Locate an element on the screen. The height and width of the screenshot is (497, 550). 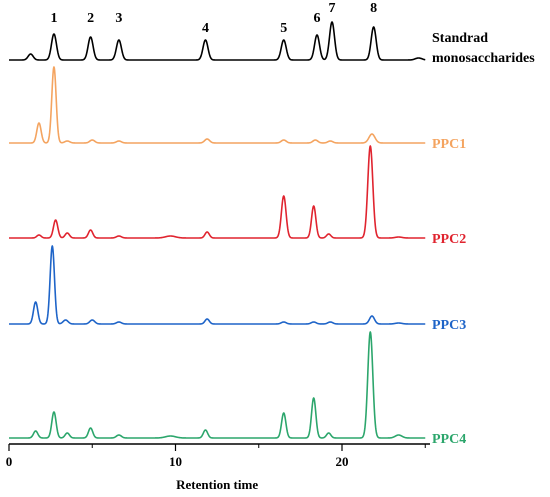
series-label-2: PPC2 is located at coordinates (449, 239).